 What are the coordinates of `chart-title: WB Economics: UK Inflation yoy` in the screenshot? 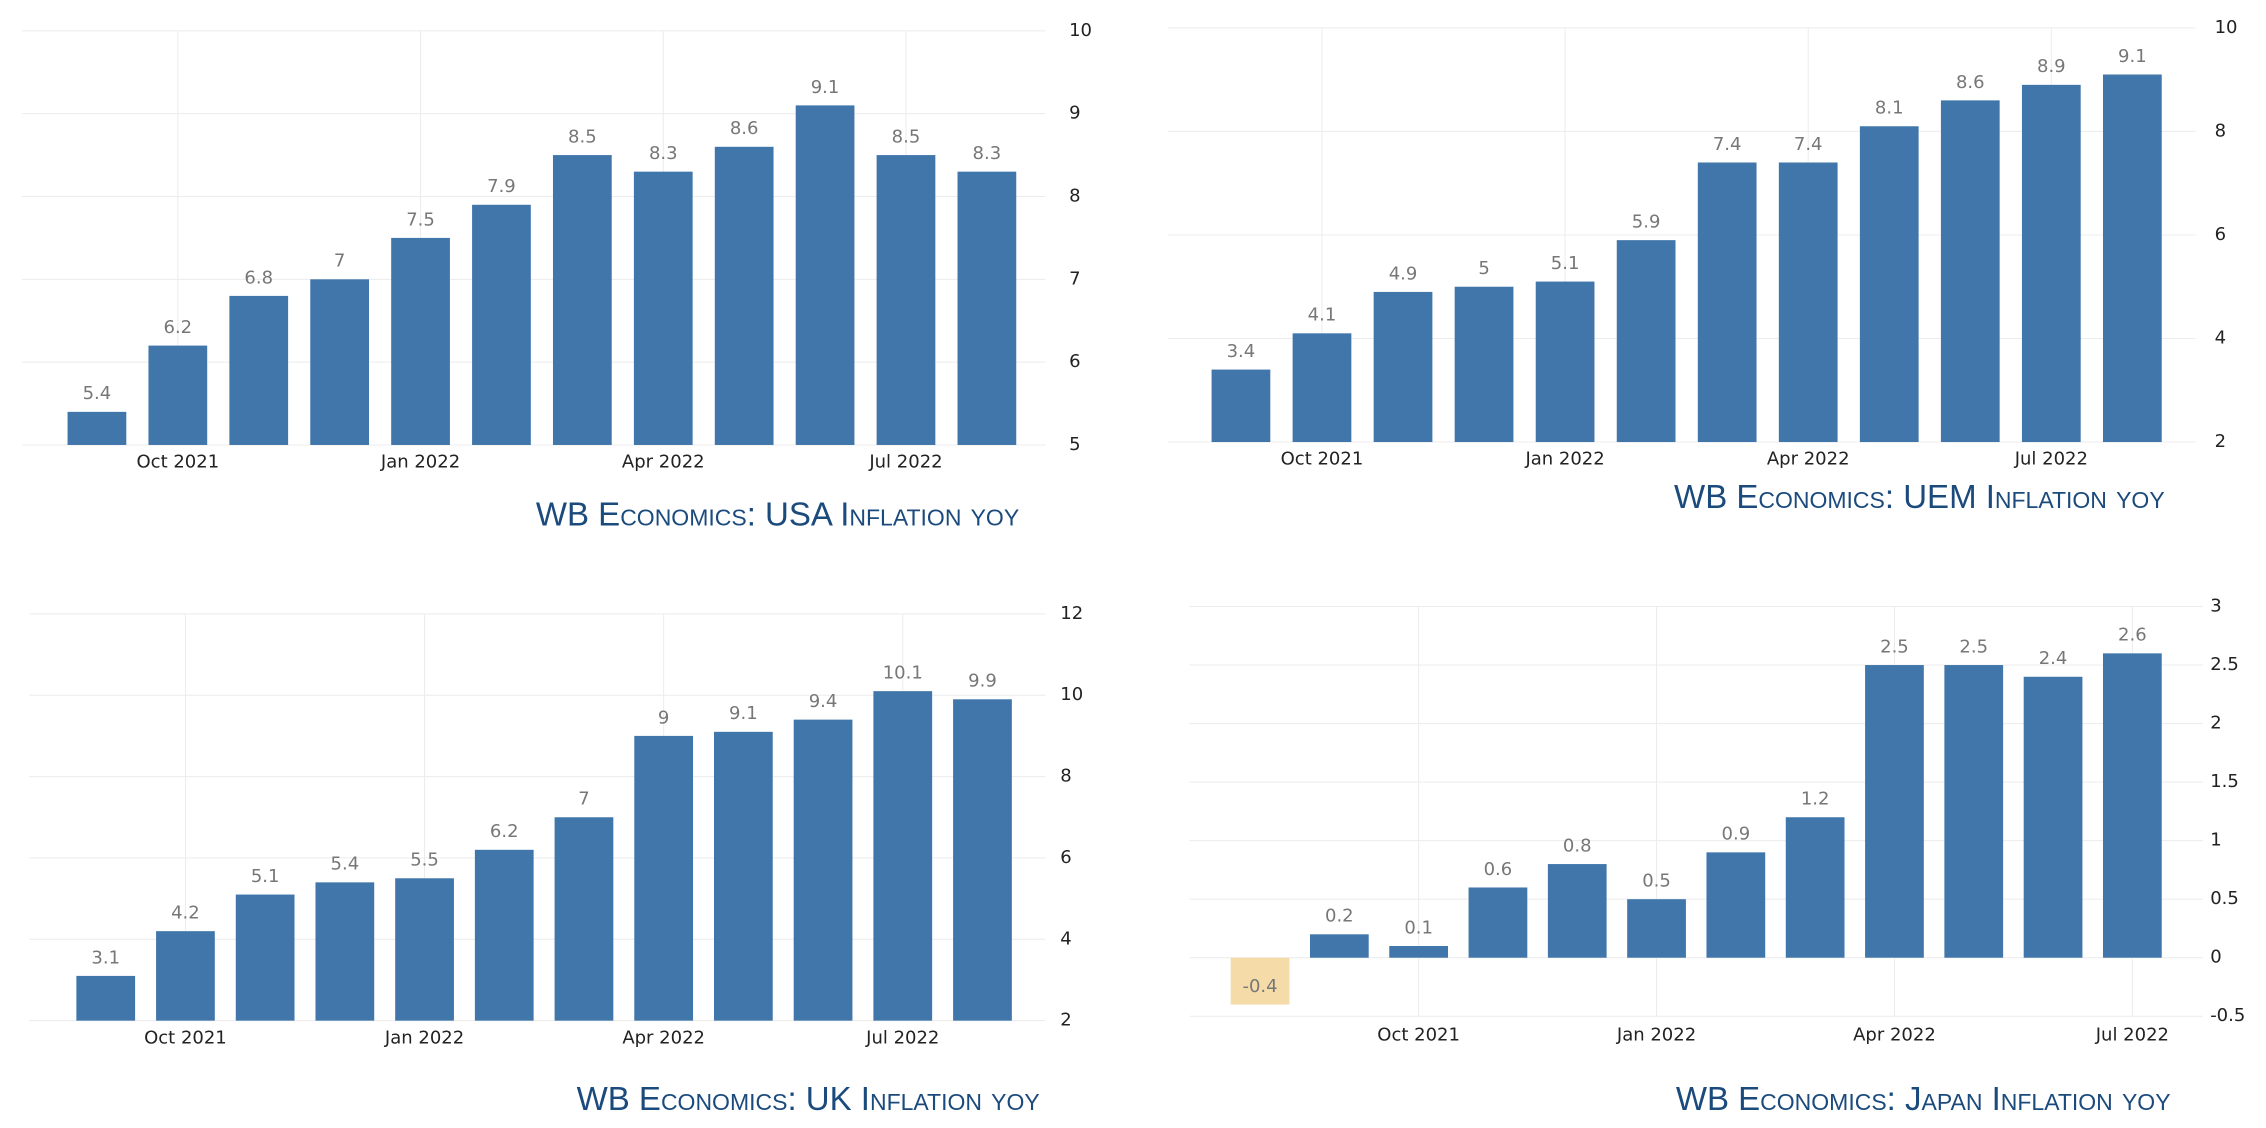 It's located at (808, 1098).